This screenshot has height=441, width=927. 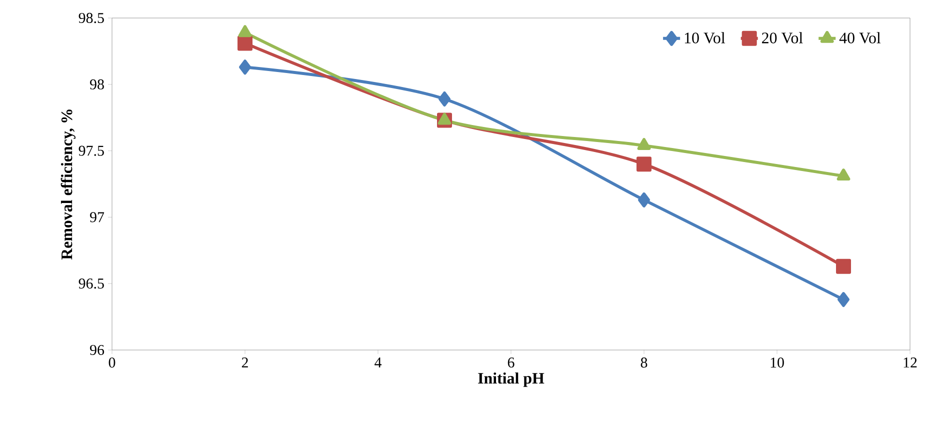 I want to click on y-axis-title: Removal efficiency, %, so click(x=68, y=185).